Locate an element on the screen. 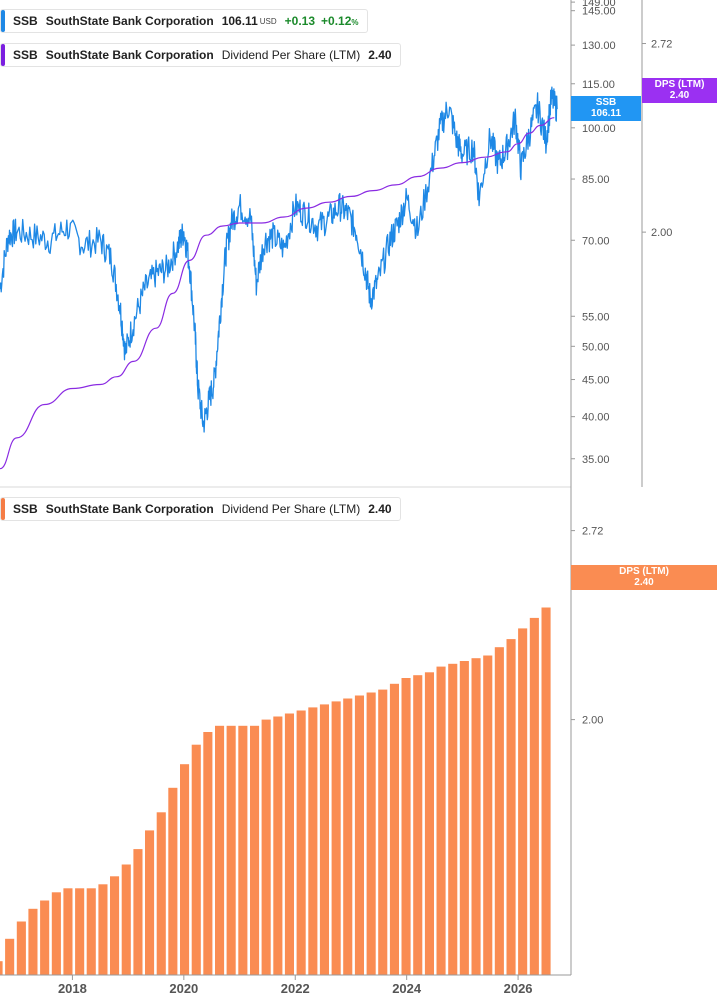  price-y-tick-label: 115.00 is located at coordinates (598, 85).